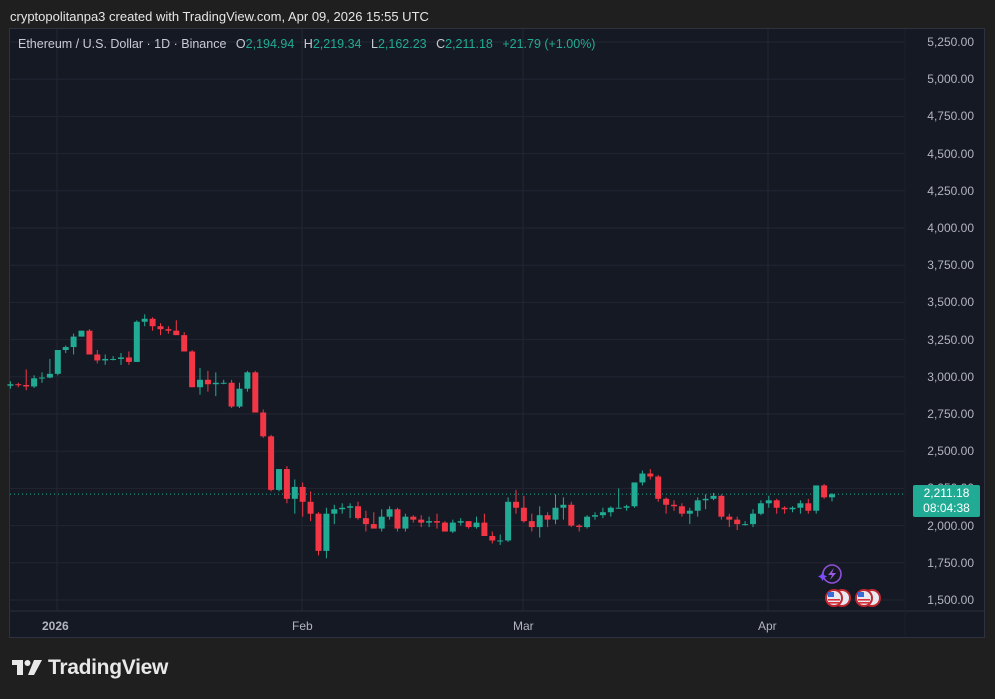  I want to click on low-value: 2,162.23, so click(402, 44).